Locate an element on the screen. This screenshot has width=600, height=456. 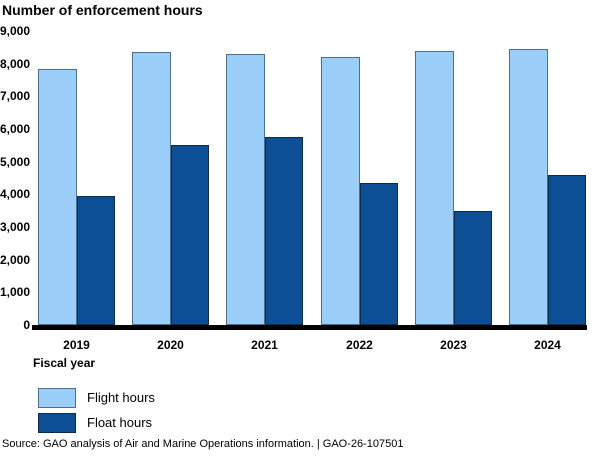
y-tick-label: 3,000 is located at coordinates (15, 227).